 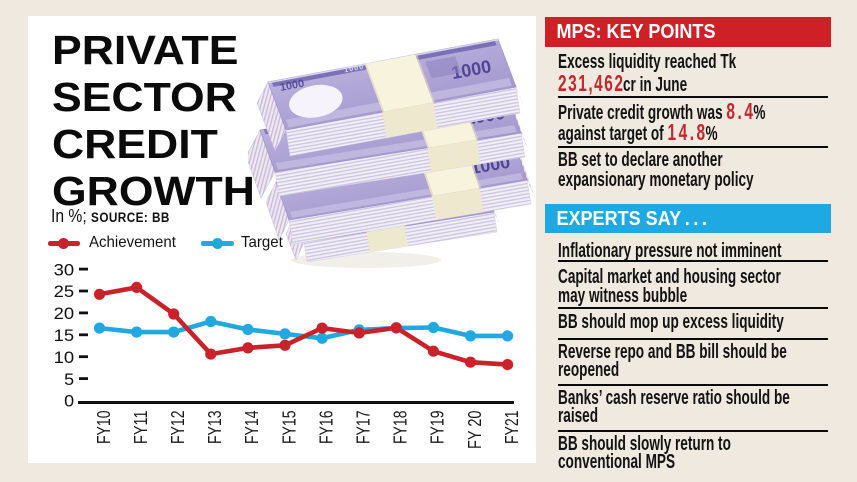 I want to click on svg-text: FY16, so click(x=325, y=428).